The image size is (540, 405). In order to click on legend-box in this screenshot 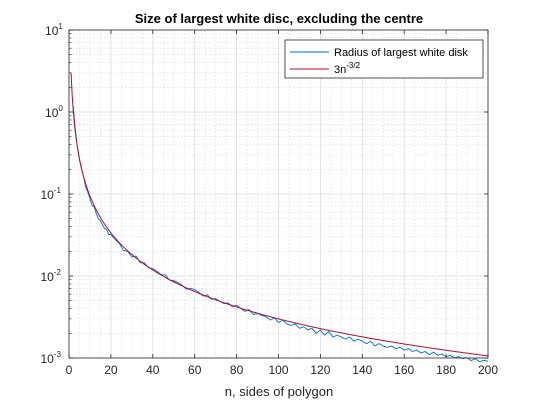, I will do `click(384, 59)`.